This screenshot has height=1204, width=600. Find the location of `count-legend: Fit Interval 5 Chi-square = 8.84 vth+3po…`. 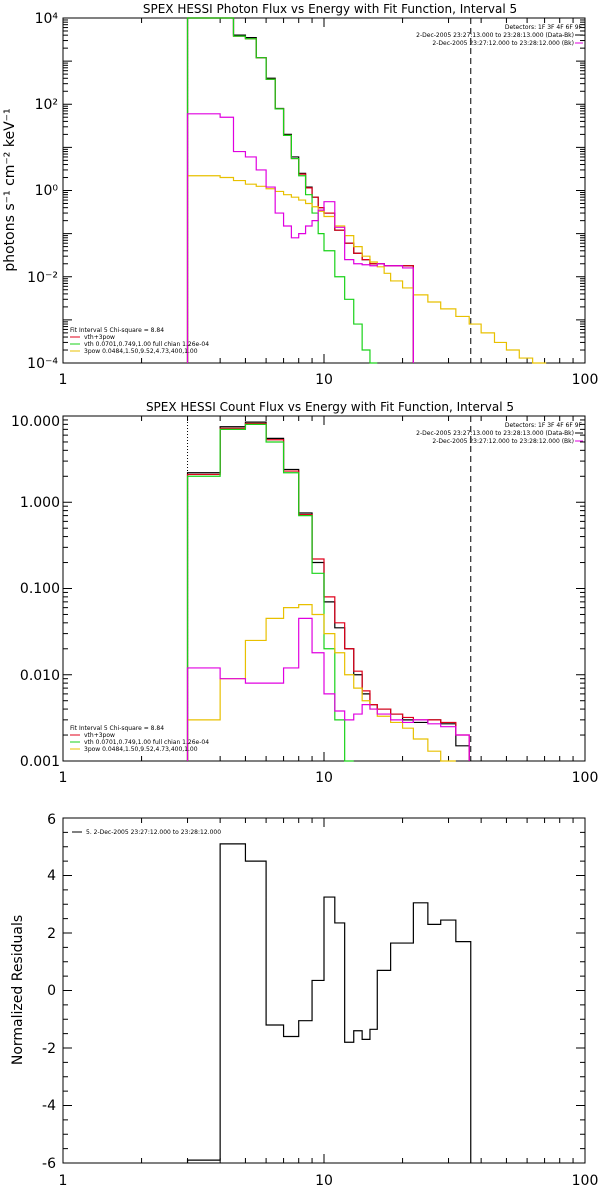

count-legend: Fit Interval 5 Chi-square = 8.84 vth+3po… is located at coordinates (139, 739).